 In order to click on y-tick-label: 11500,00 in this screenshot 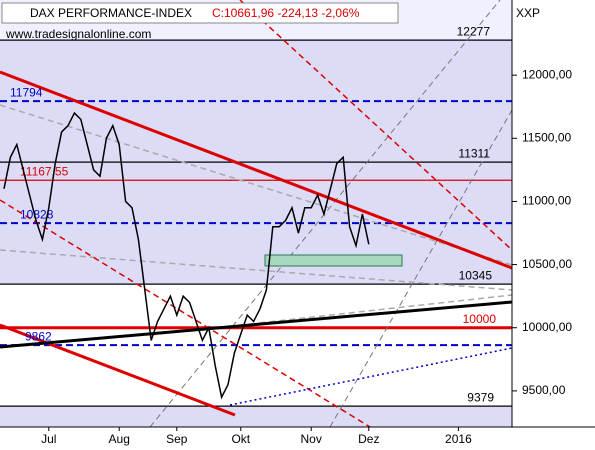, I will do `click(546, 137)`.